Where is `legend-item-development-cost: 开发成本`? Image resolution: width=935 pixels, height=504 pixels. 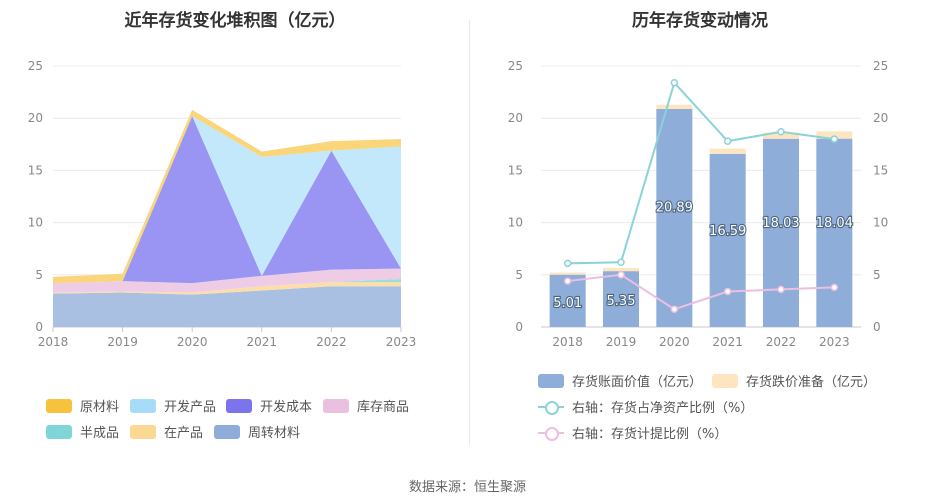
legend-item-development-cost: 开发成本 is located at coordinates (269, 405).